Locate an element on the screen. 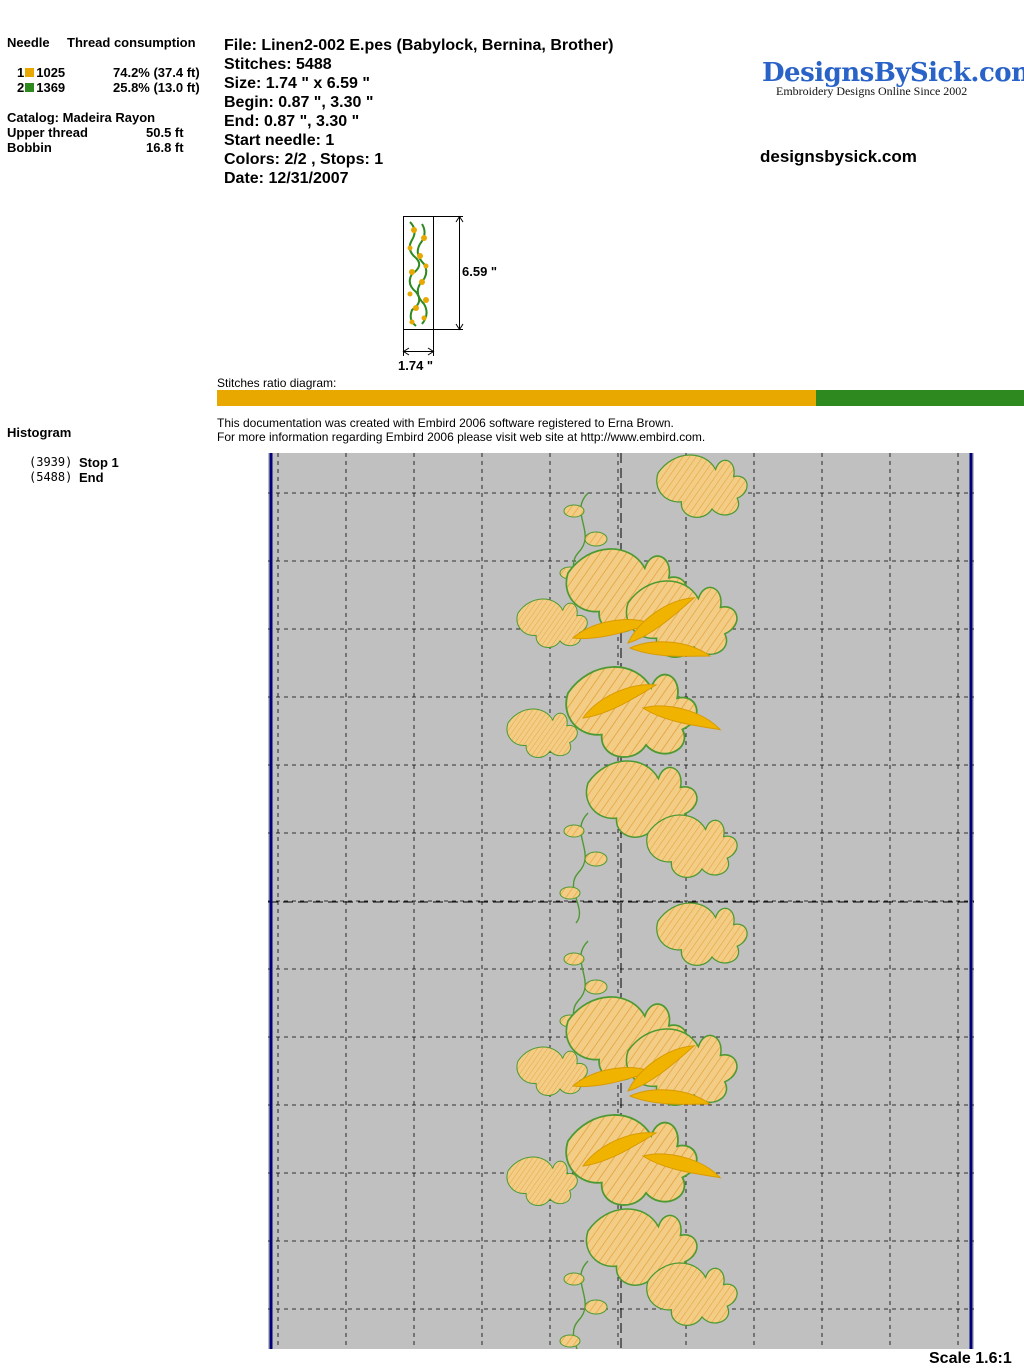  stitch-ratio-bar is located at coordinates (620, 398).